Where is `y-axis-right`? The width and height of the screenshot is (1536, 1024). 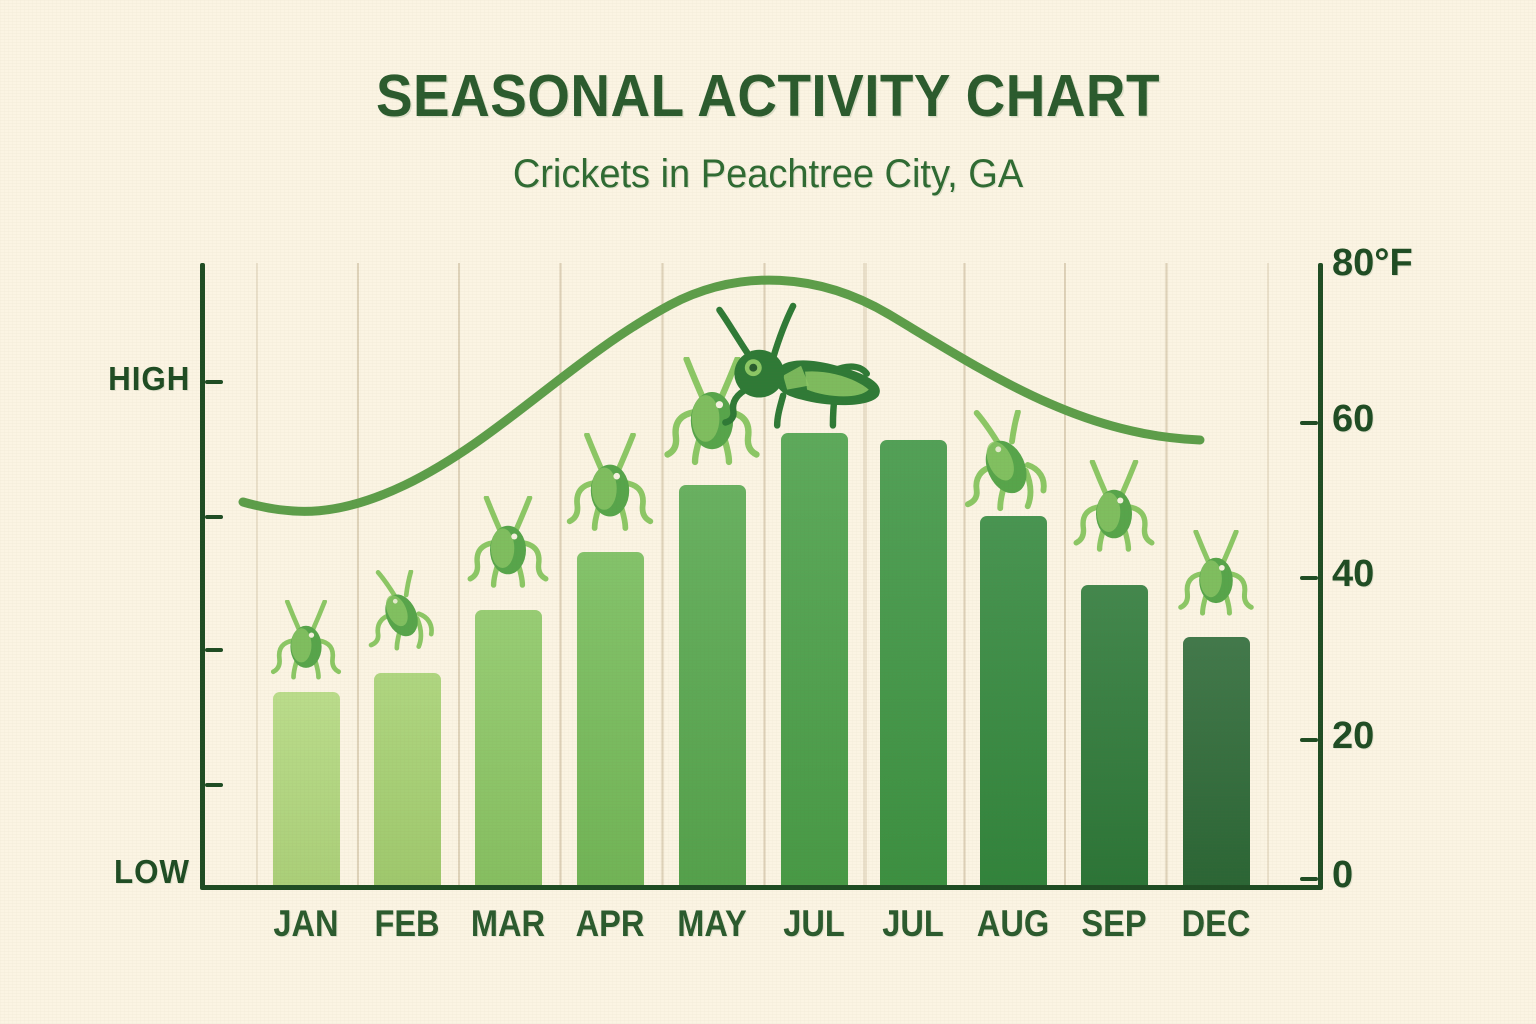
y-axis-right is located at coordinates (1320, 576).